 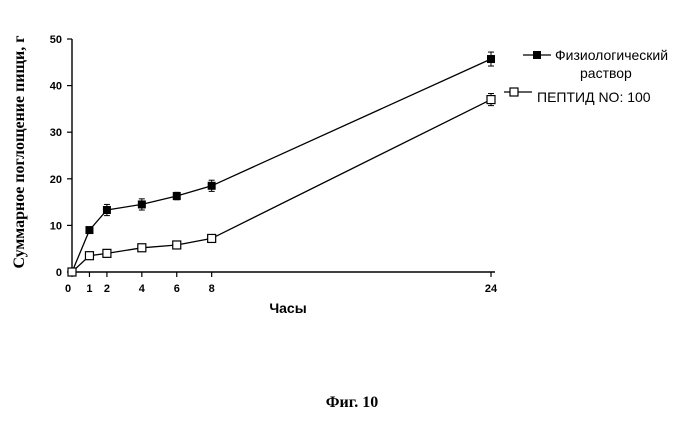 What do you see at coordinates (611, 55) in the screenshot?
I see `legend-label-1a: Физиологический` at bounding box center [611, 55].